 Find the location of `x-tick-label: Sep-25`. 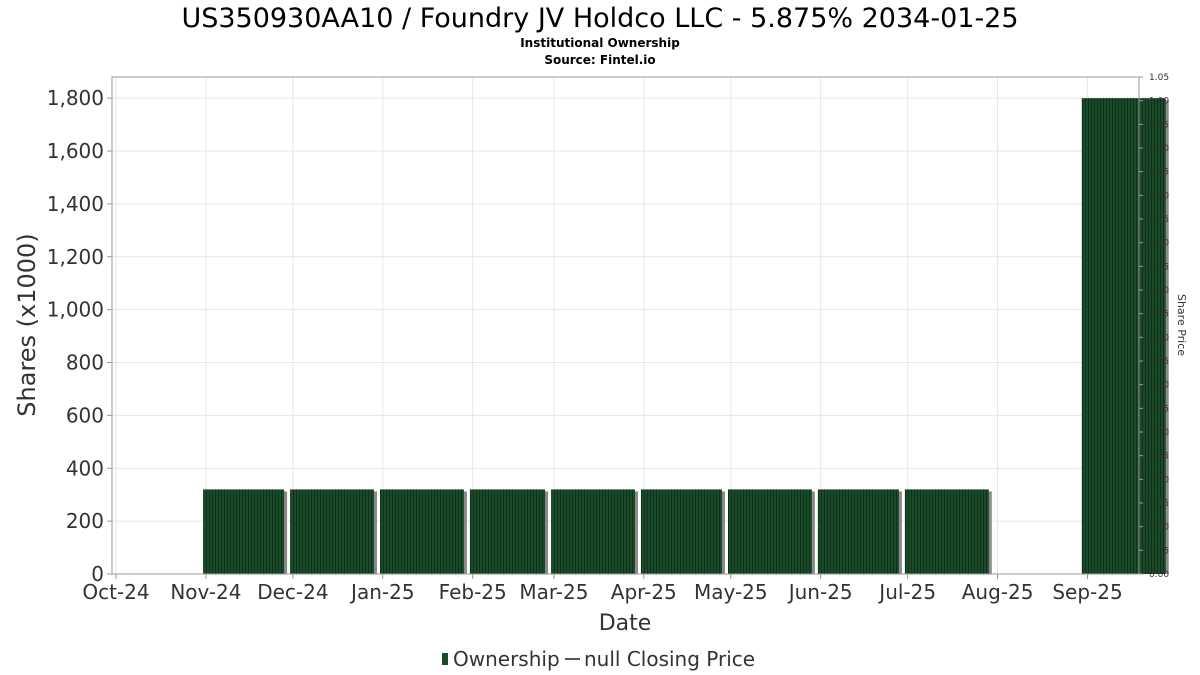

x-tick-label: Sep-25 is located at coordinates (1087, 592).